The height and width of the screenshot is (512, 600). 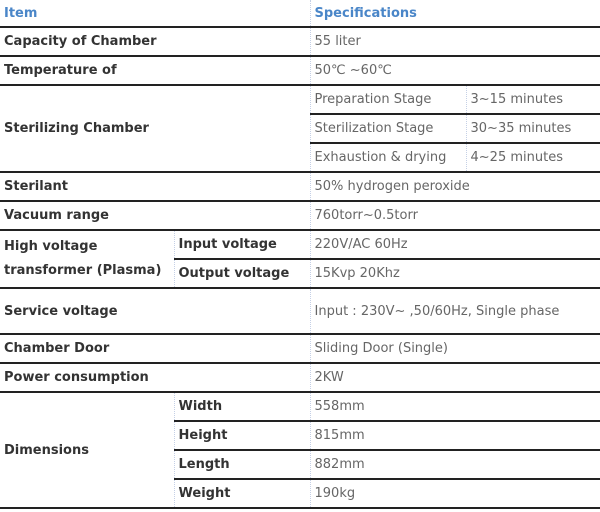 I want to click on row-value: 50% hydrogen peroxide, so click(x=454, y=186).